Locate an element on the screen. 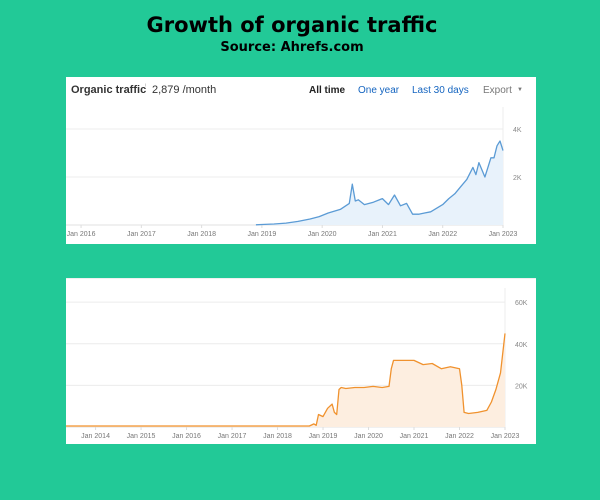  info-icon: ⁱ is located at coordinates (146, 86).